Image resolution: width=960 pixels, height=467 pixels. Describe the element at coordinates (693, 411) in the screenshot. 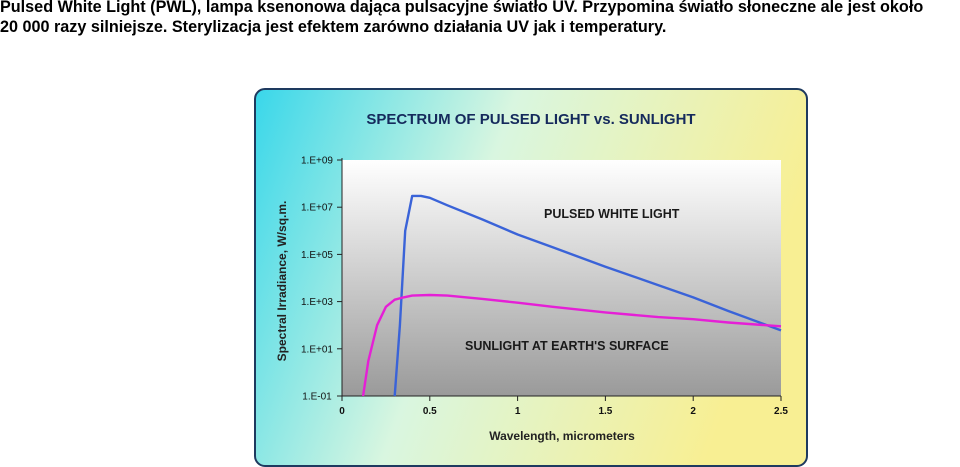

I see `x-tick-label: 2` at that location.